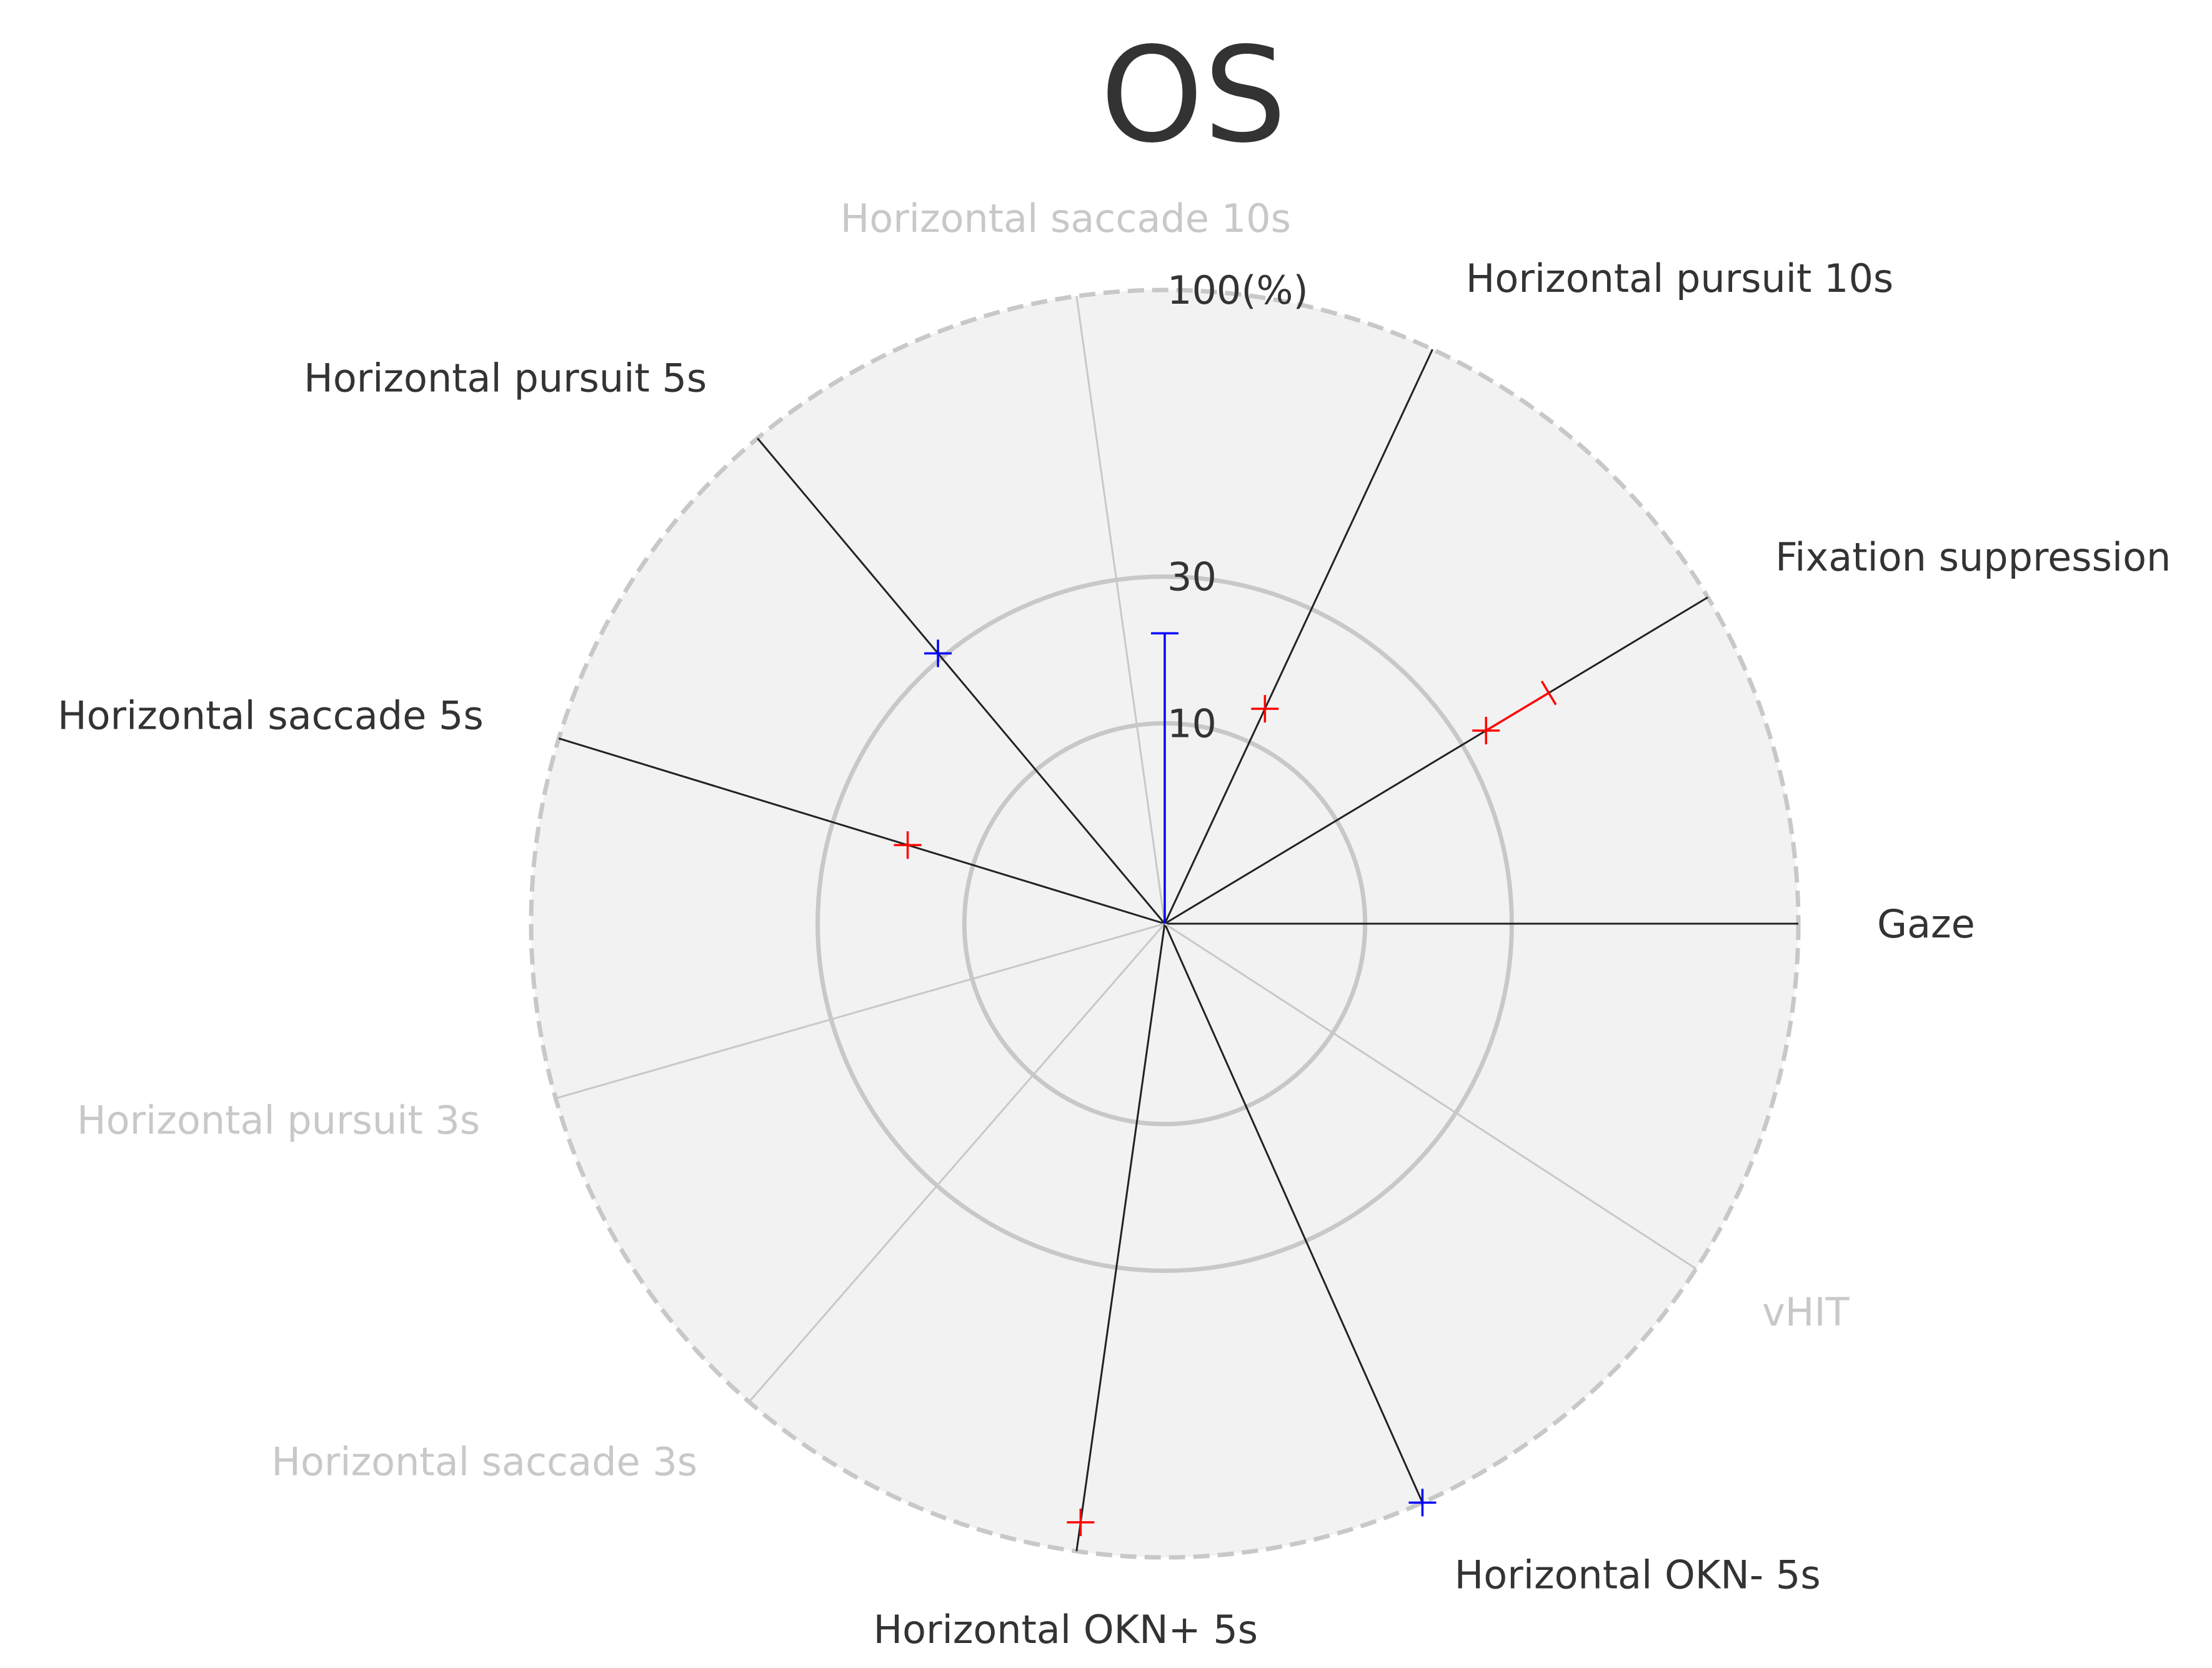 The height and width of the screenshot is (1668, 2212). What do you see at coordinates (1192, 577) in the screenshot?
I see `r-tick-label: 30` at bounding box center [1192, 577].